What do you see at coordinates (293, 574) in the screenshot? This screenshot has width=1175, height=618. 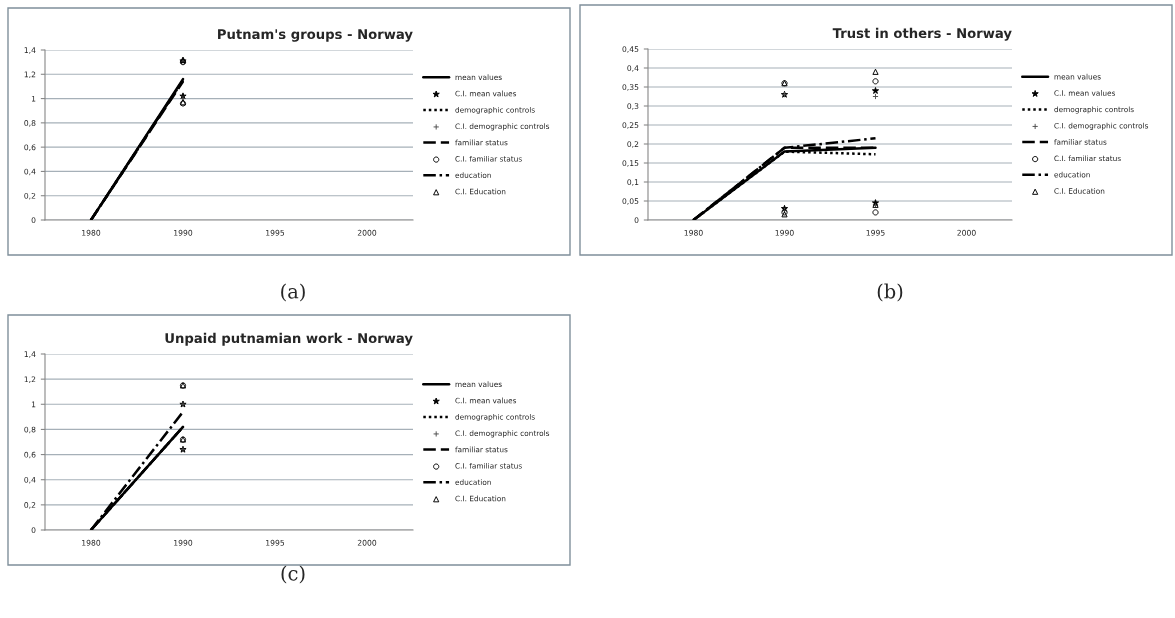 I see `text: (c)` at bounding box center [293, 574].